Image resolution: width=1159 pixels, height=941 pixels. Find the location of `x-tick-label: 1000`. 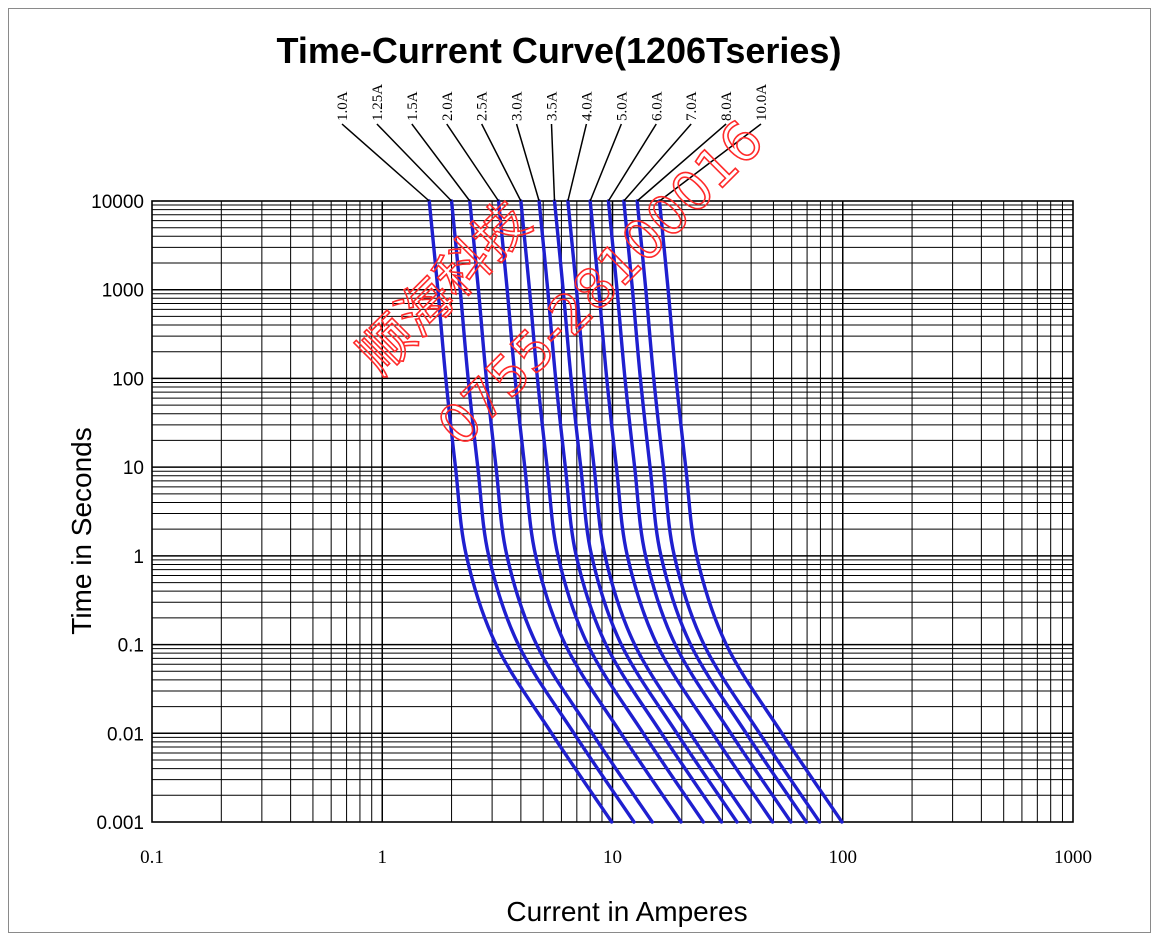

x-tick-label: 1000 is located at coordinates (1073, 857).